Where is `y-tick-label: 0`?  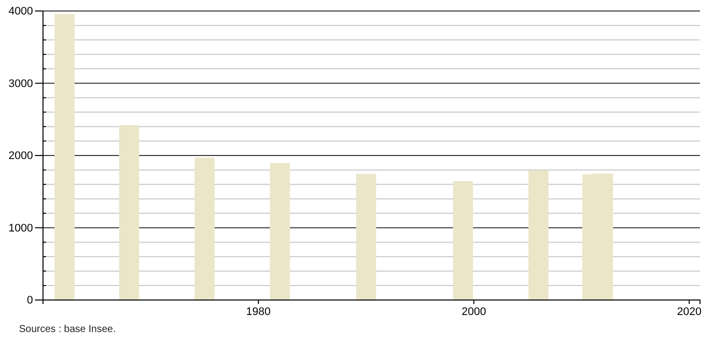
y-tick-label: 0 is located at coordinates (29, 300).